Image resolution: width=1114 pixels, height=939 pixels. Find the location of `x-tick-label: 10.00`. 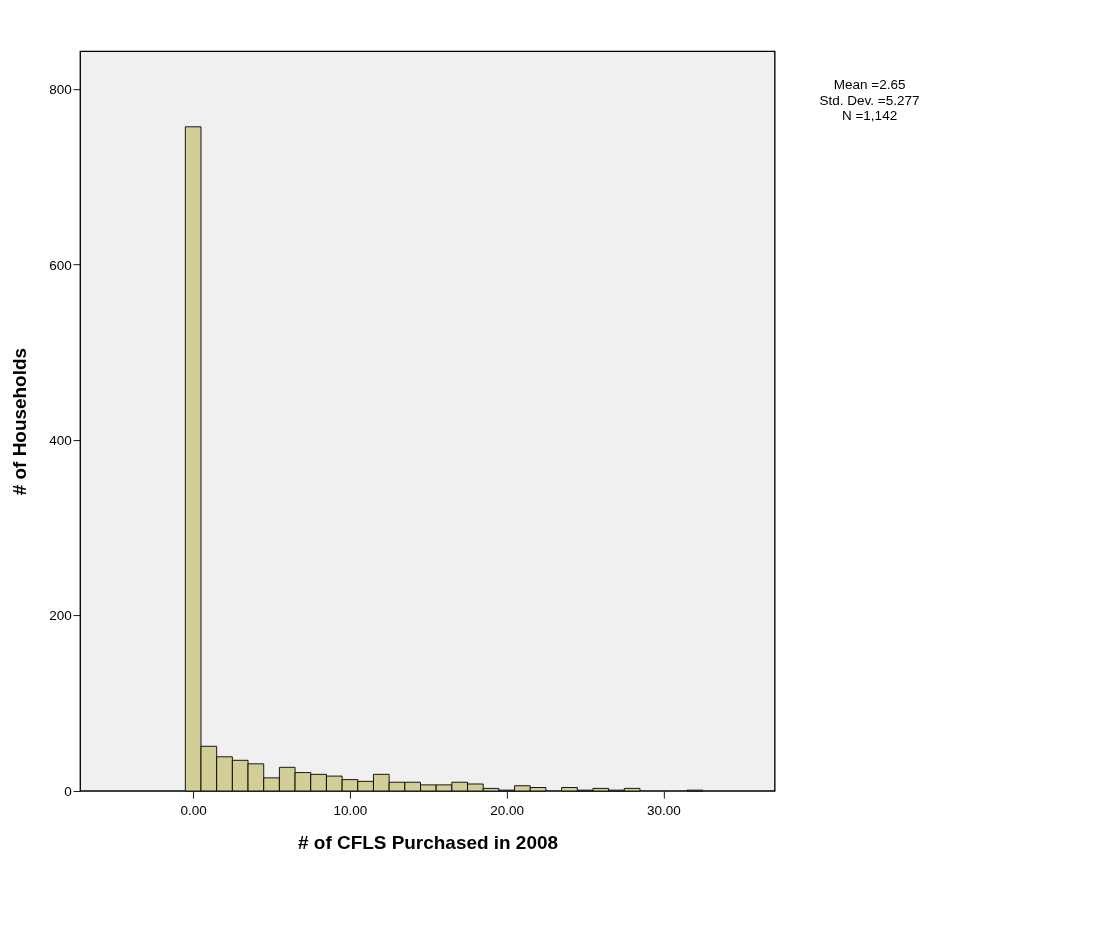

x-tick-label: 10.00 is located at coordinates (350, 810).